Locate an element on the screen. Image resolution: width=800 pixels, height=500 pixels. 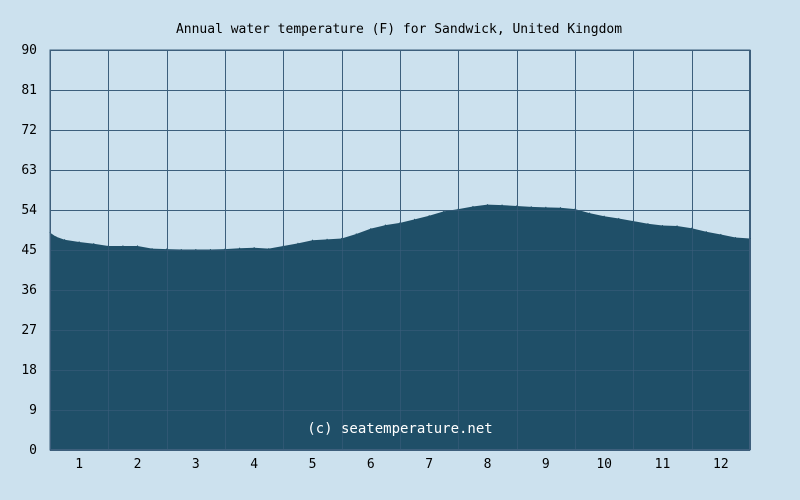
x-tick-label: 12 is located at coordinates (721, 464).